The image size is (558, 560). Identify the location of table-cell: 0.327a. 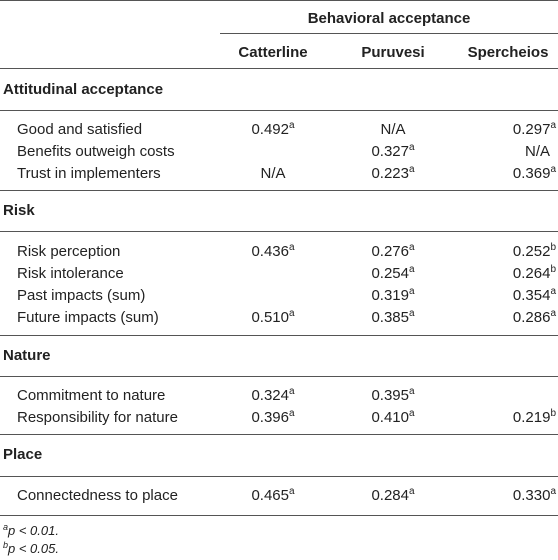
(393, 151).